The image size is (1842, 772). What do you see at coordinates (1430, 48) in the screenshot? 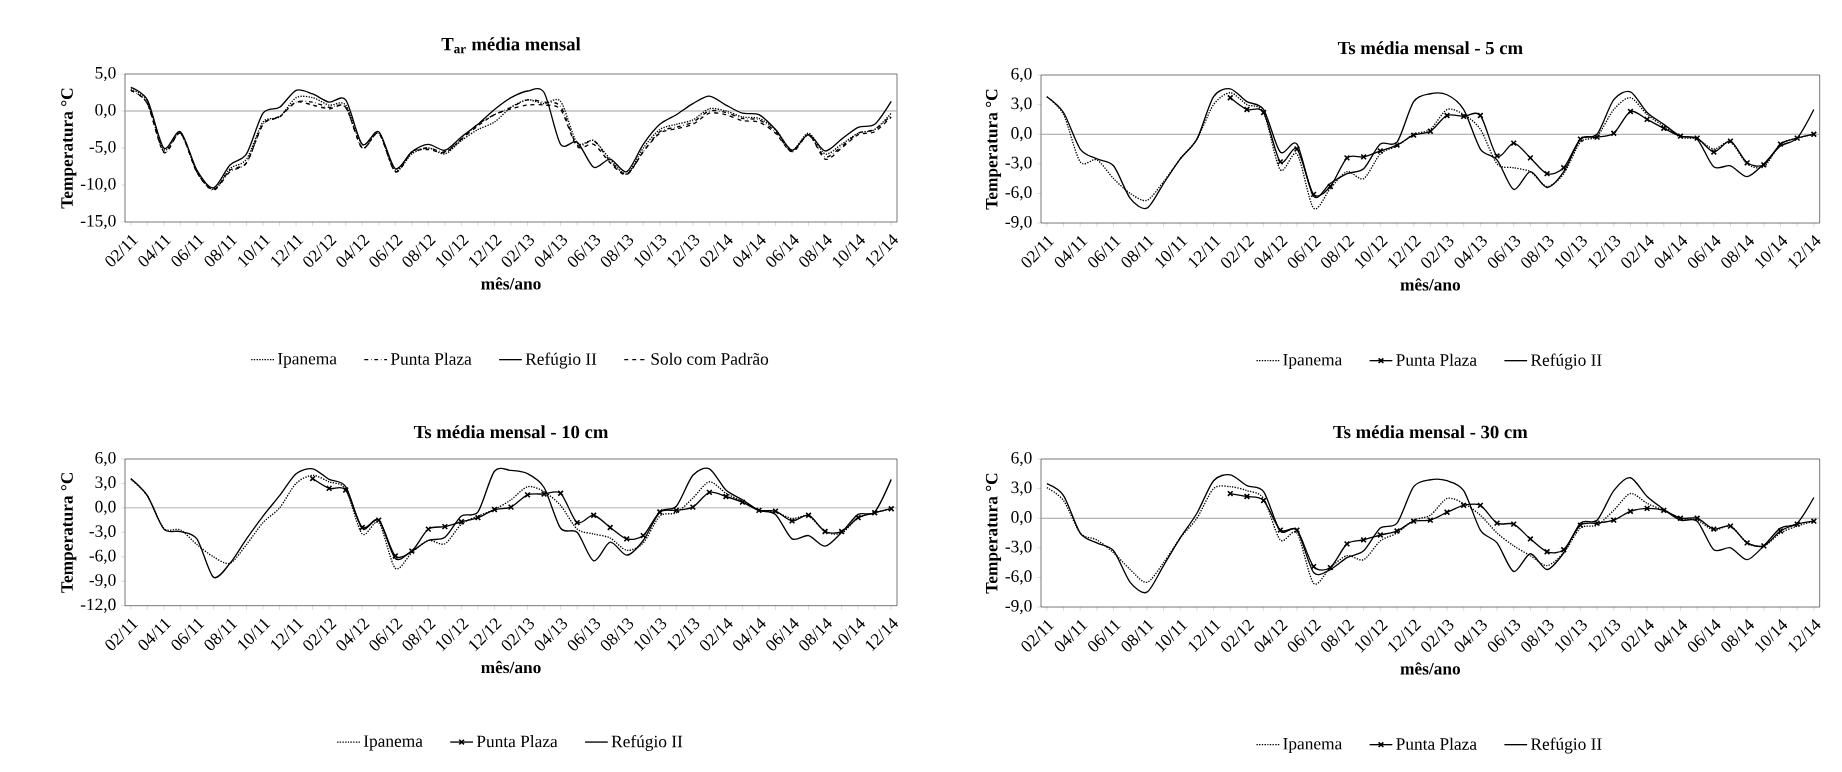
I see `chart-title: Ts média mensal - 5 cm` at bounding box center [1430, 48].